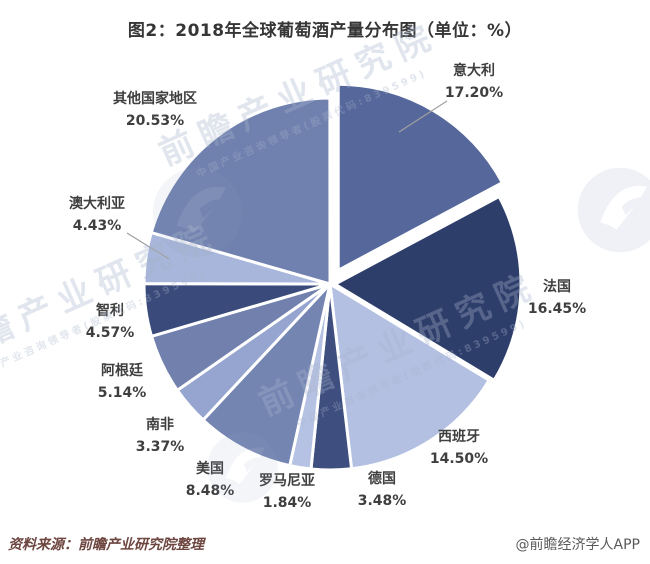 The width and height of the screenshot is (650, 564). What do you see at coordinates (423, 116) in the screenshot?
I see `leader-line` at bounding box center [423, 116].